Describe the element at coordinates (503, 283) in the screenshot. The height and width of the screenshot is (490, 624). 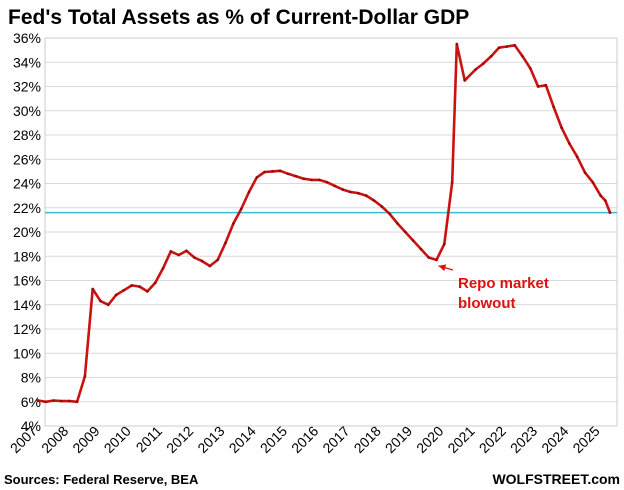
I see `annotation-text-line1: Repo market` at that location.